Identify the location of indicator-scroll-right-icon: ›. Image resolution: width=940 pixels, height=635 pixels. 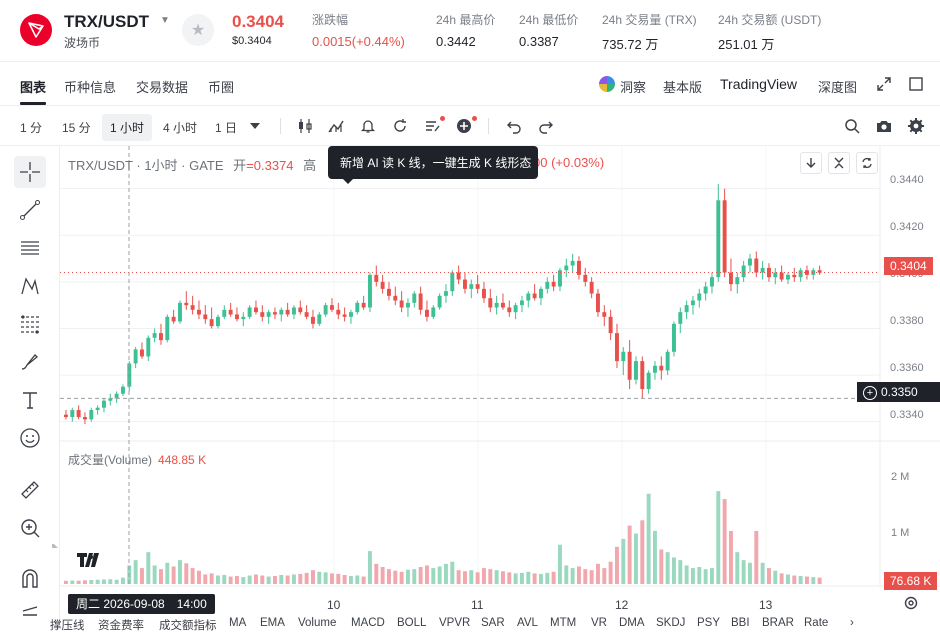
(852, 623).